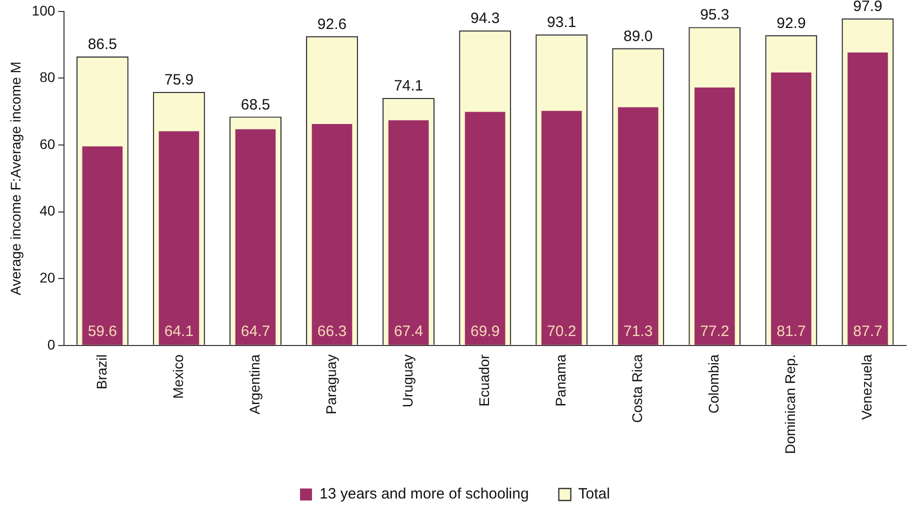 This screenshot has height=516, width=916. I want to click on legend-label: Total, so click(594, 494).